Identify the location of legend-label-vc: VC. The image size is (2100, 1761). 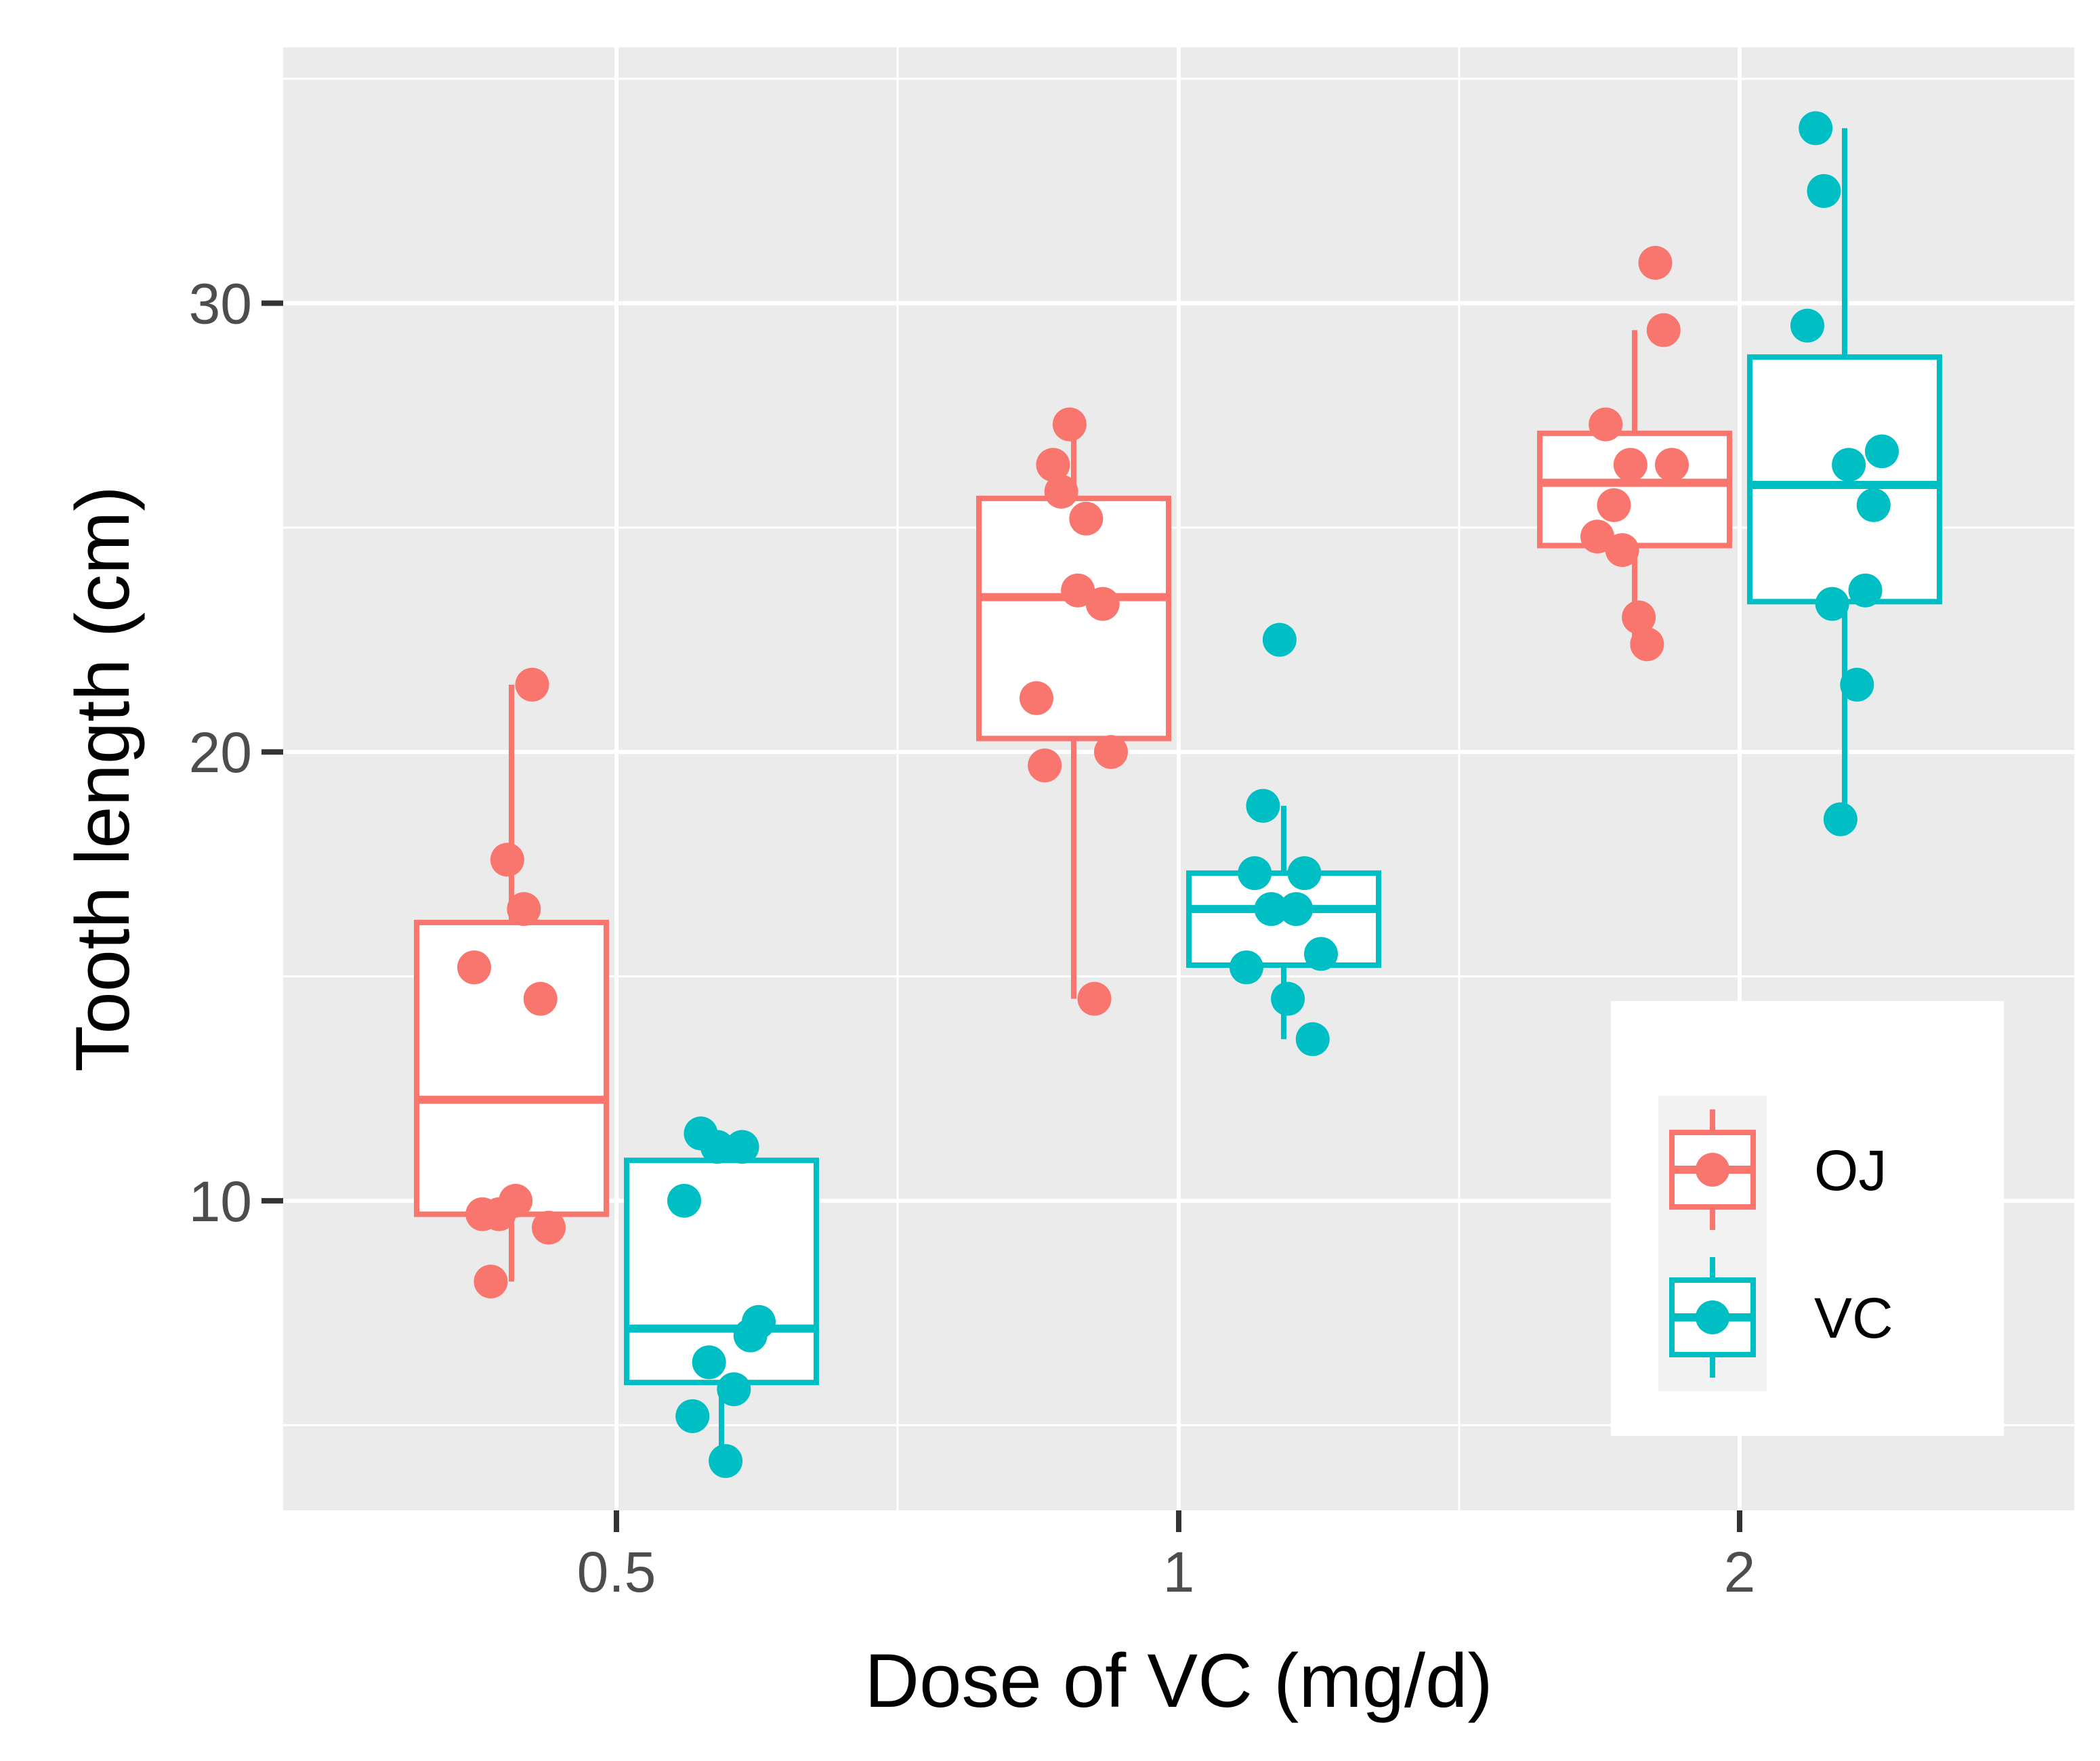
(1853, 1318).